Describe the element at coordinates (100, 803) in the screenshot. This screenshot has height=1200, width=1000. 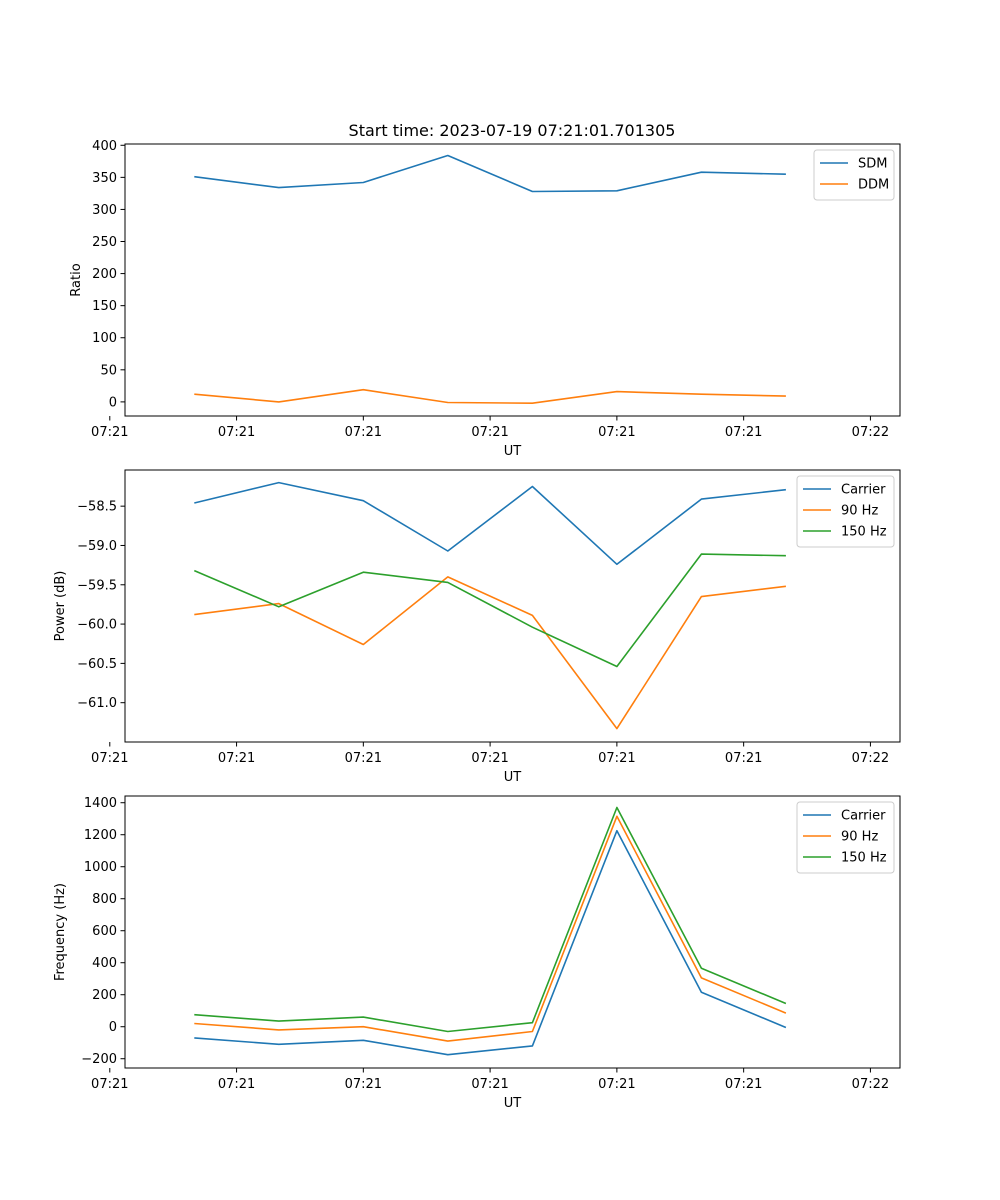
I see `y-tick-label: 1400` at that location.